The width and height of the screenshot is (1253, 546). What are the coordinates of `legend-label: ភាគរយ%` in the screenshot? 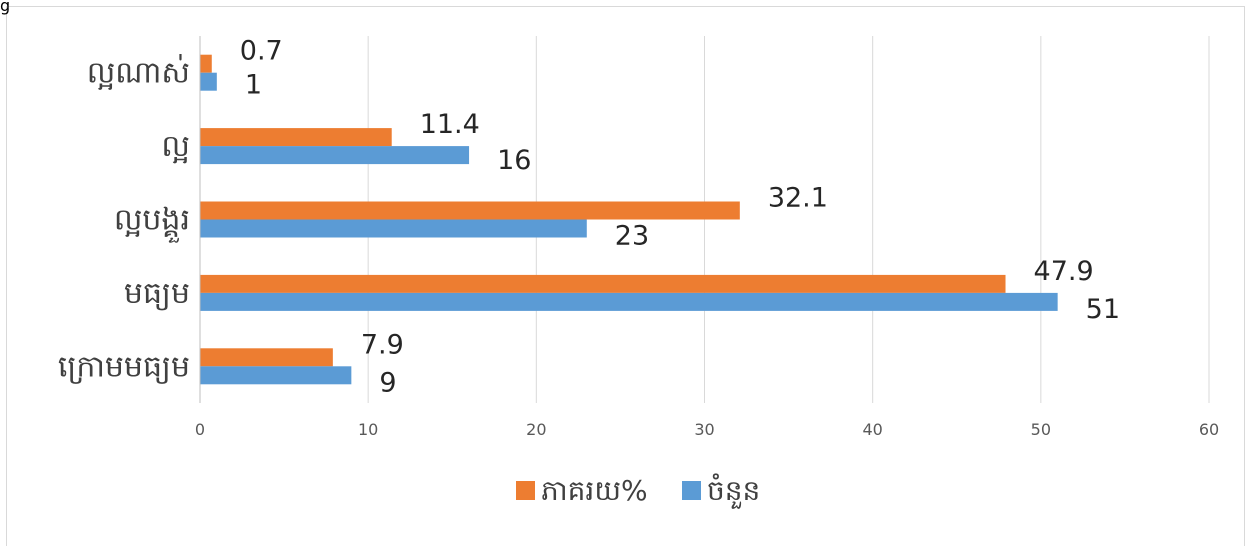 It's located at (594, 490).